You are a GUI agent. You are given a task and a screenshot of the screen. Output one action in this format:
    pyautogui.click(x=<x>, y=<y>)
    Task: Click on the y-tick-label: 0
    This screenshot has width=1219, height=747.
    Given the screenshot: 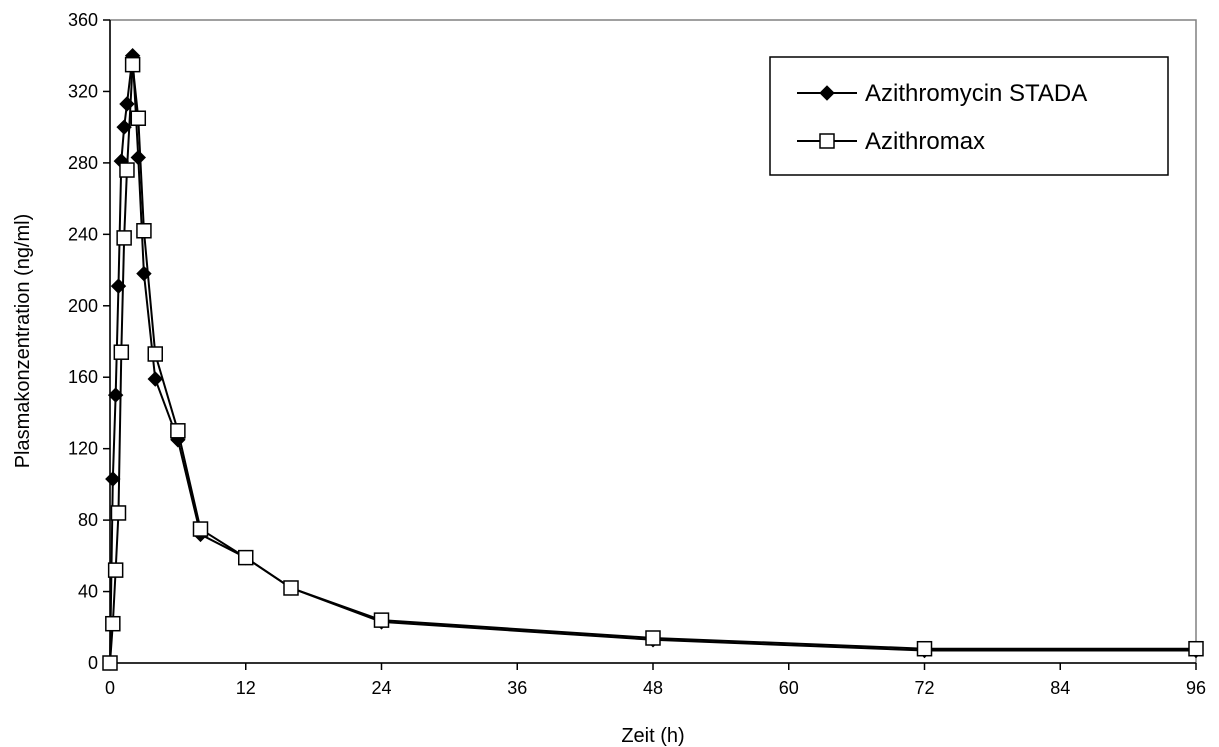 What is the action you would take?
    pyautogui.click(x=93, y=663)
    